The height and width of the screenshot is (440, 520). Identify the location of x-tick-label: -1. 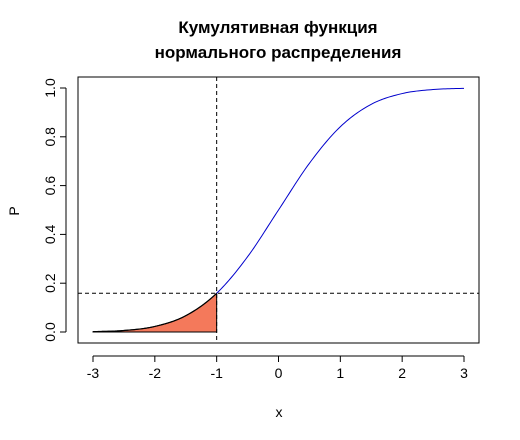
(216, 373).